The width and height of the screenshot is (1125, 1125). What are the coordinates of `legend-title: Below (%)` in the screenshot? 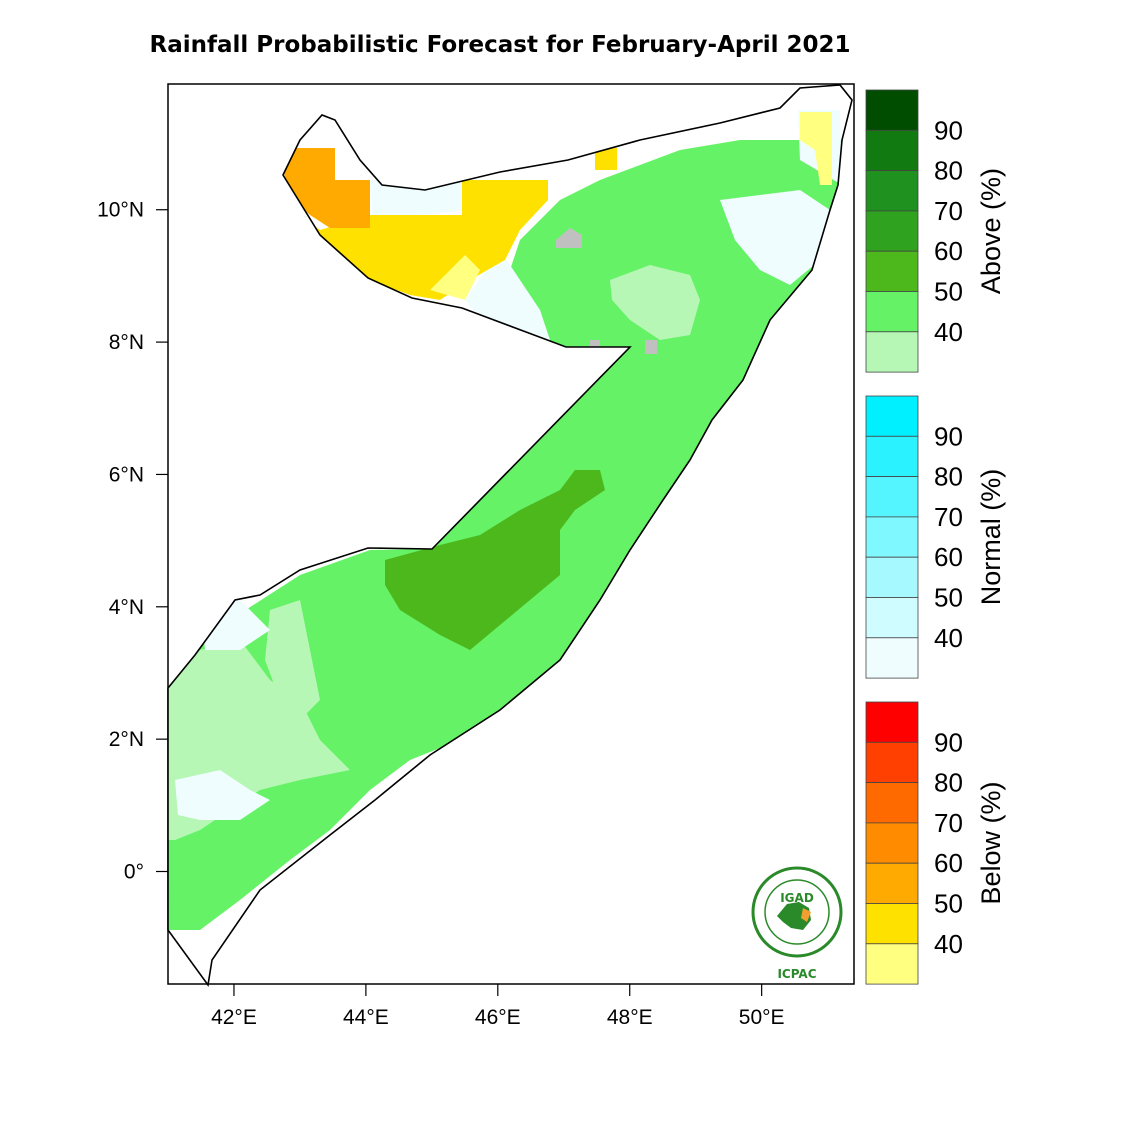 It's located at (991, 843).